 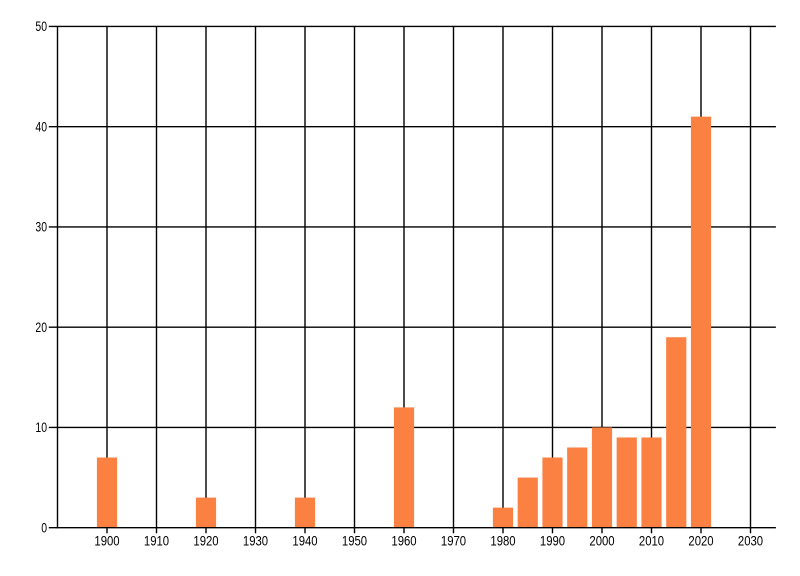 What do you see at coordinates (44, 528) in the screenshot?
I see `svg-text: 0` at bounding box center [44, 528].